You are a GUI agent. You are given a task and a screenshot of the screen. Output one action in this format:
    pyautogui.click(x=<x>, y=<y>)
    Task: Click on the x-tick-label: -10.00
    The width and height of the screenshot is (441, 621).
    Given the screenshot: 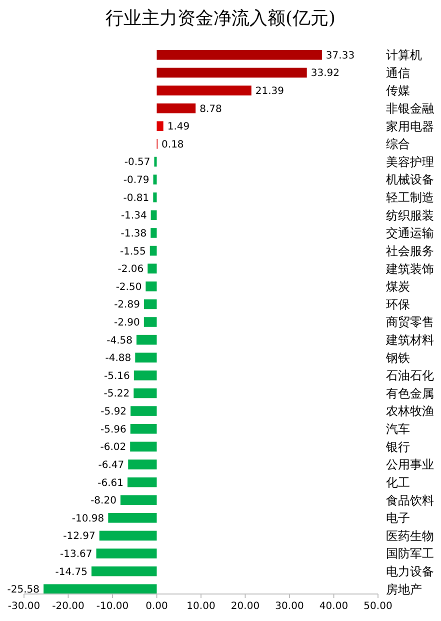 What is the action you would take?
    pyautogui.click(x=112, y=606)
    